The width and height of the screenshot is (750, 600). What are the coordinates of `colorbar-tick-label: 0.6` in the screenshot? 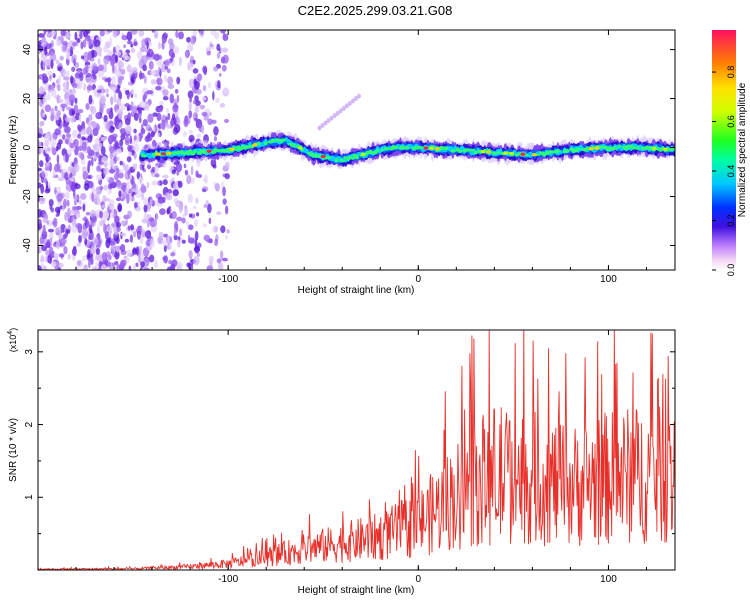 It's located at (731, 121).